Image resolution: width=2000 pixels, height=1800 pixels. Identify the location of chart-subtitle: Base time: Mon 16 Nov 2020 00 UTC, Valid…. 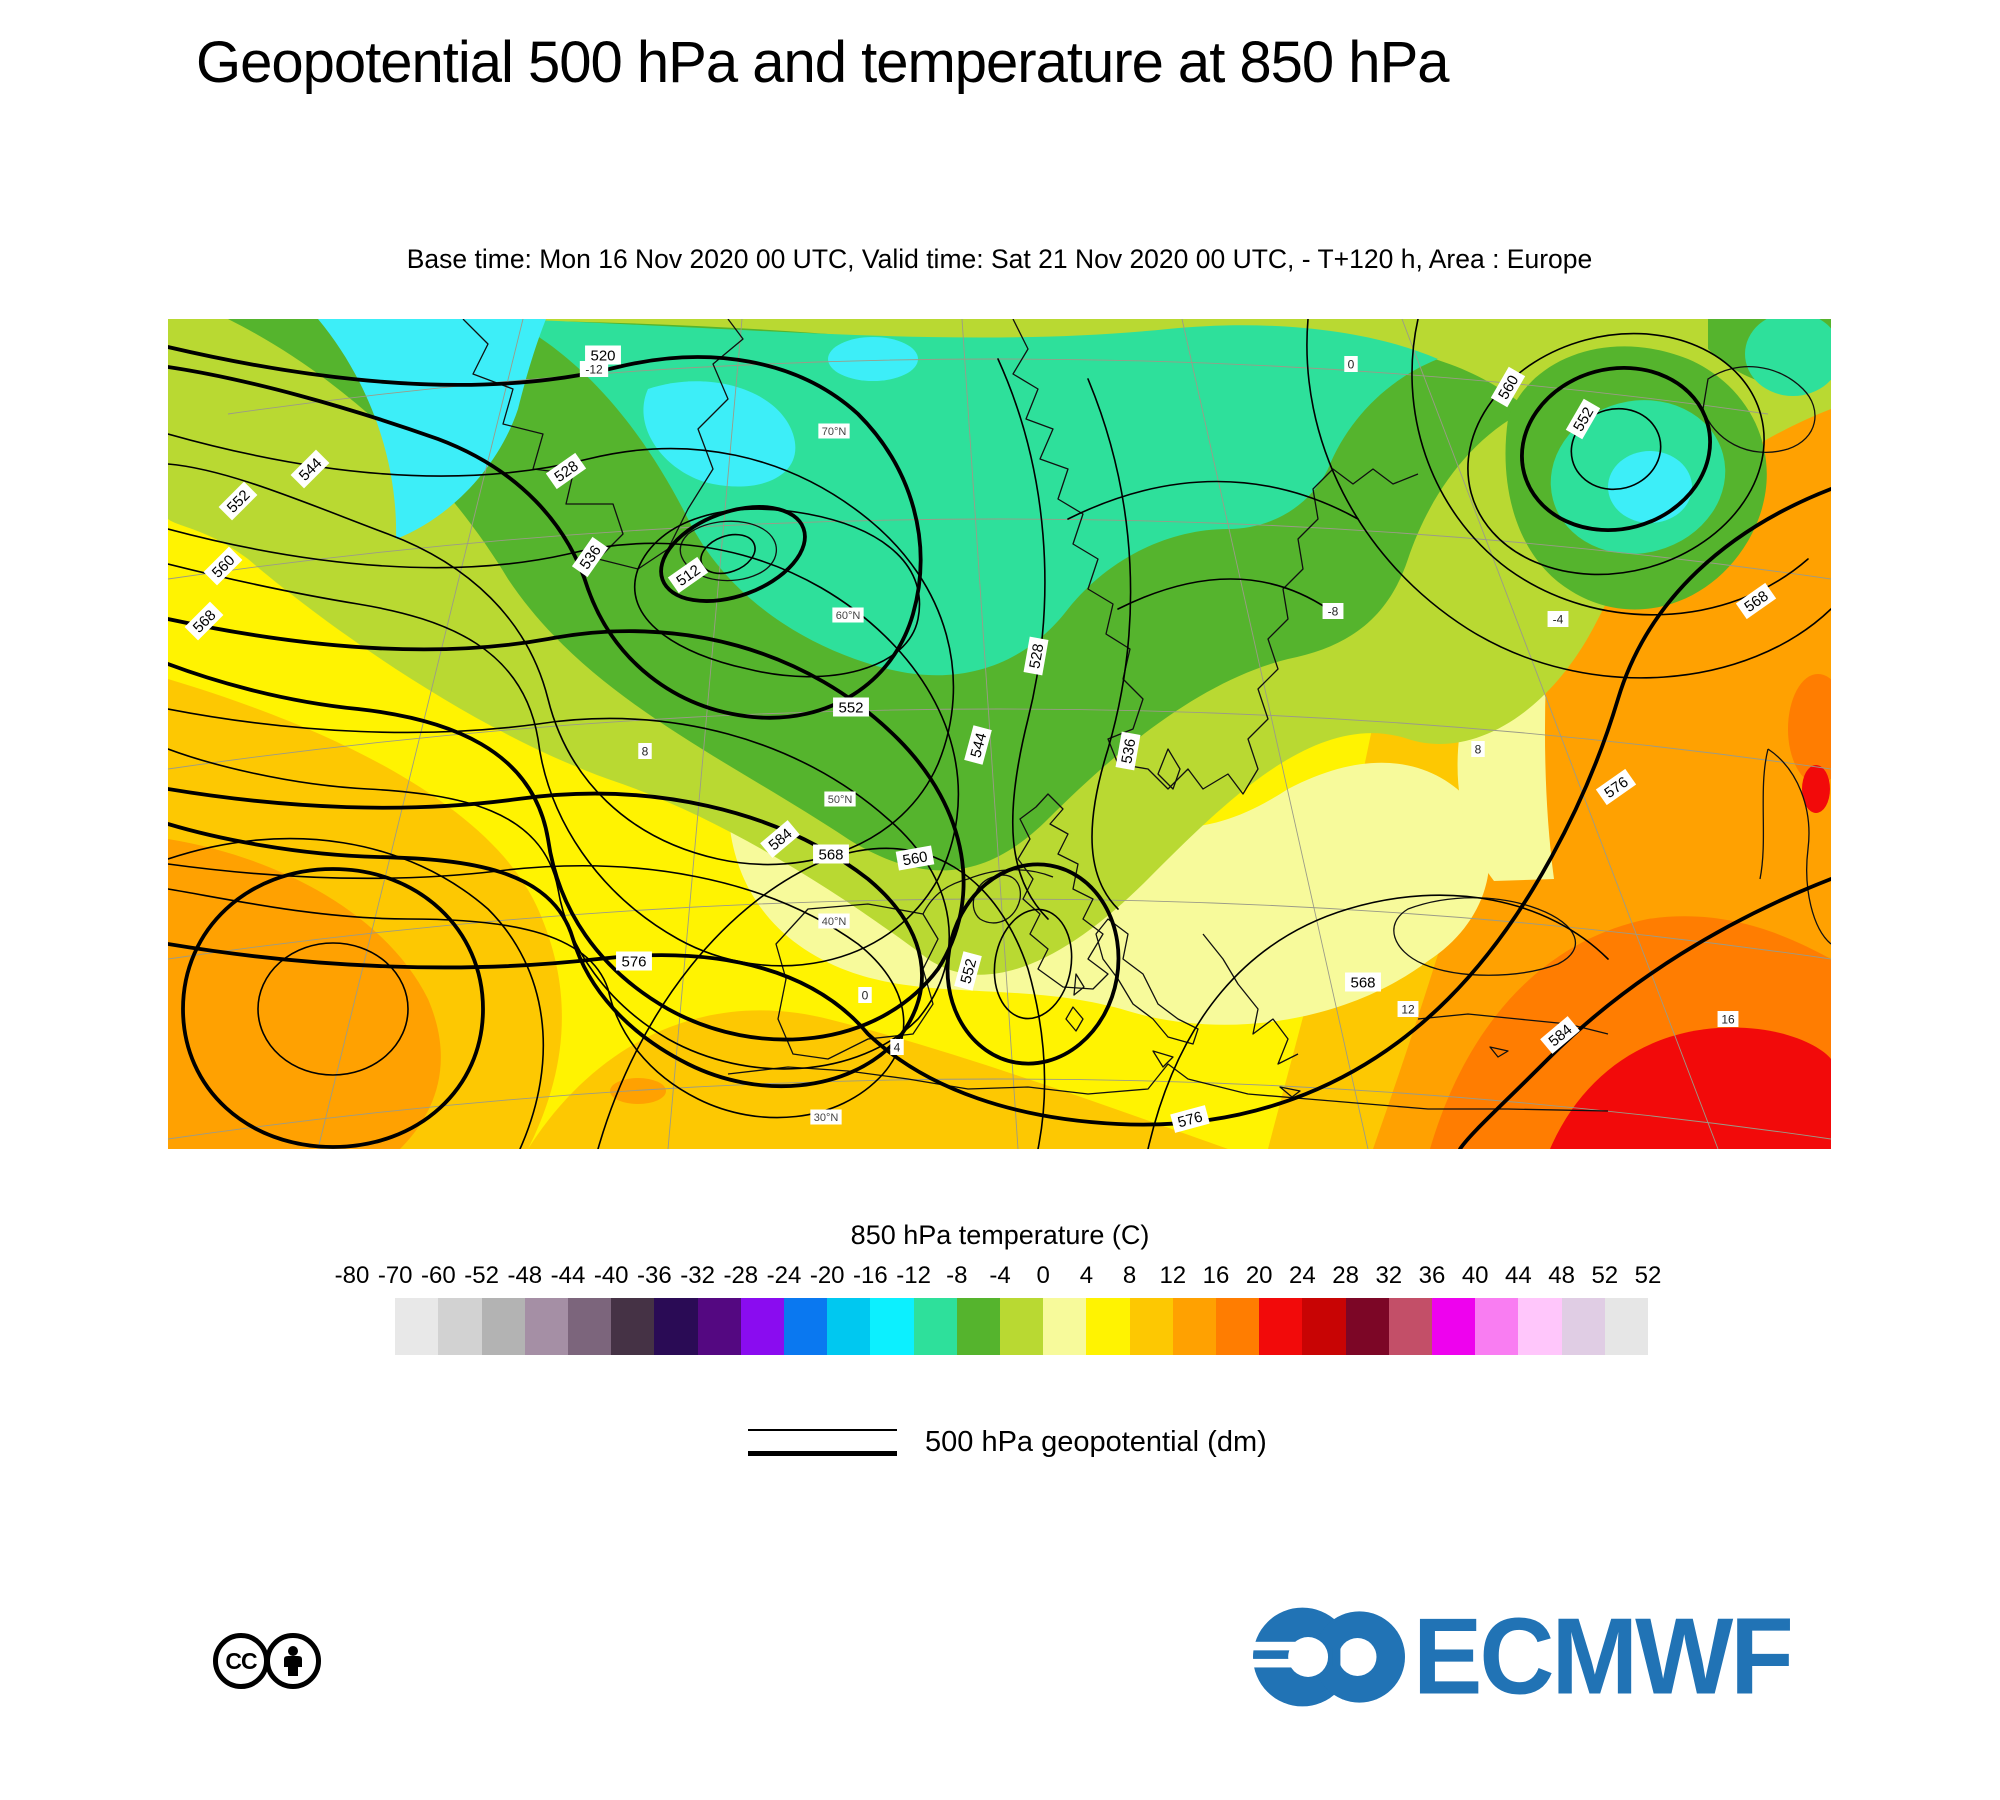
(999, 259).